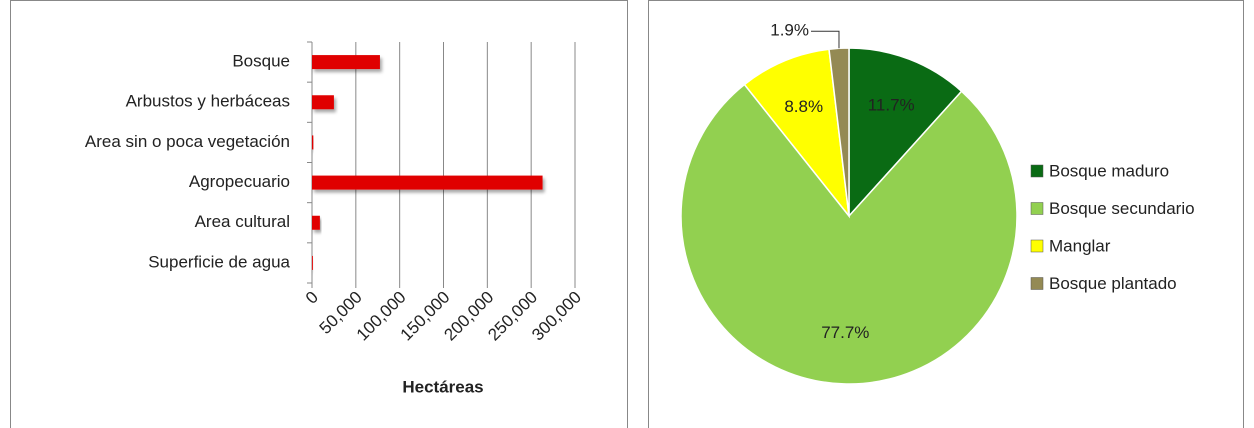 This screenshot has width=1254, height=428. Describe the element at coordinates (891, 105) in the screenshot. I see `data-label: 11.7%` at that location.